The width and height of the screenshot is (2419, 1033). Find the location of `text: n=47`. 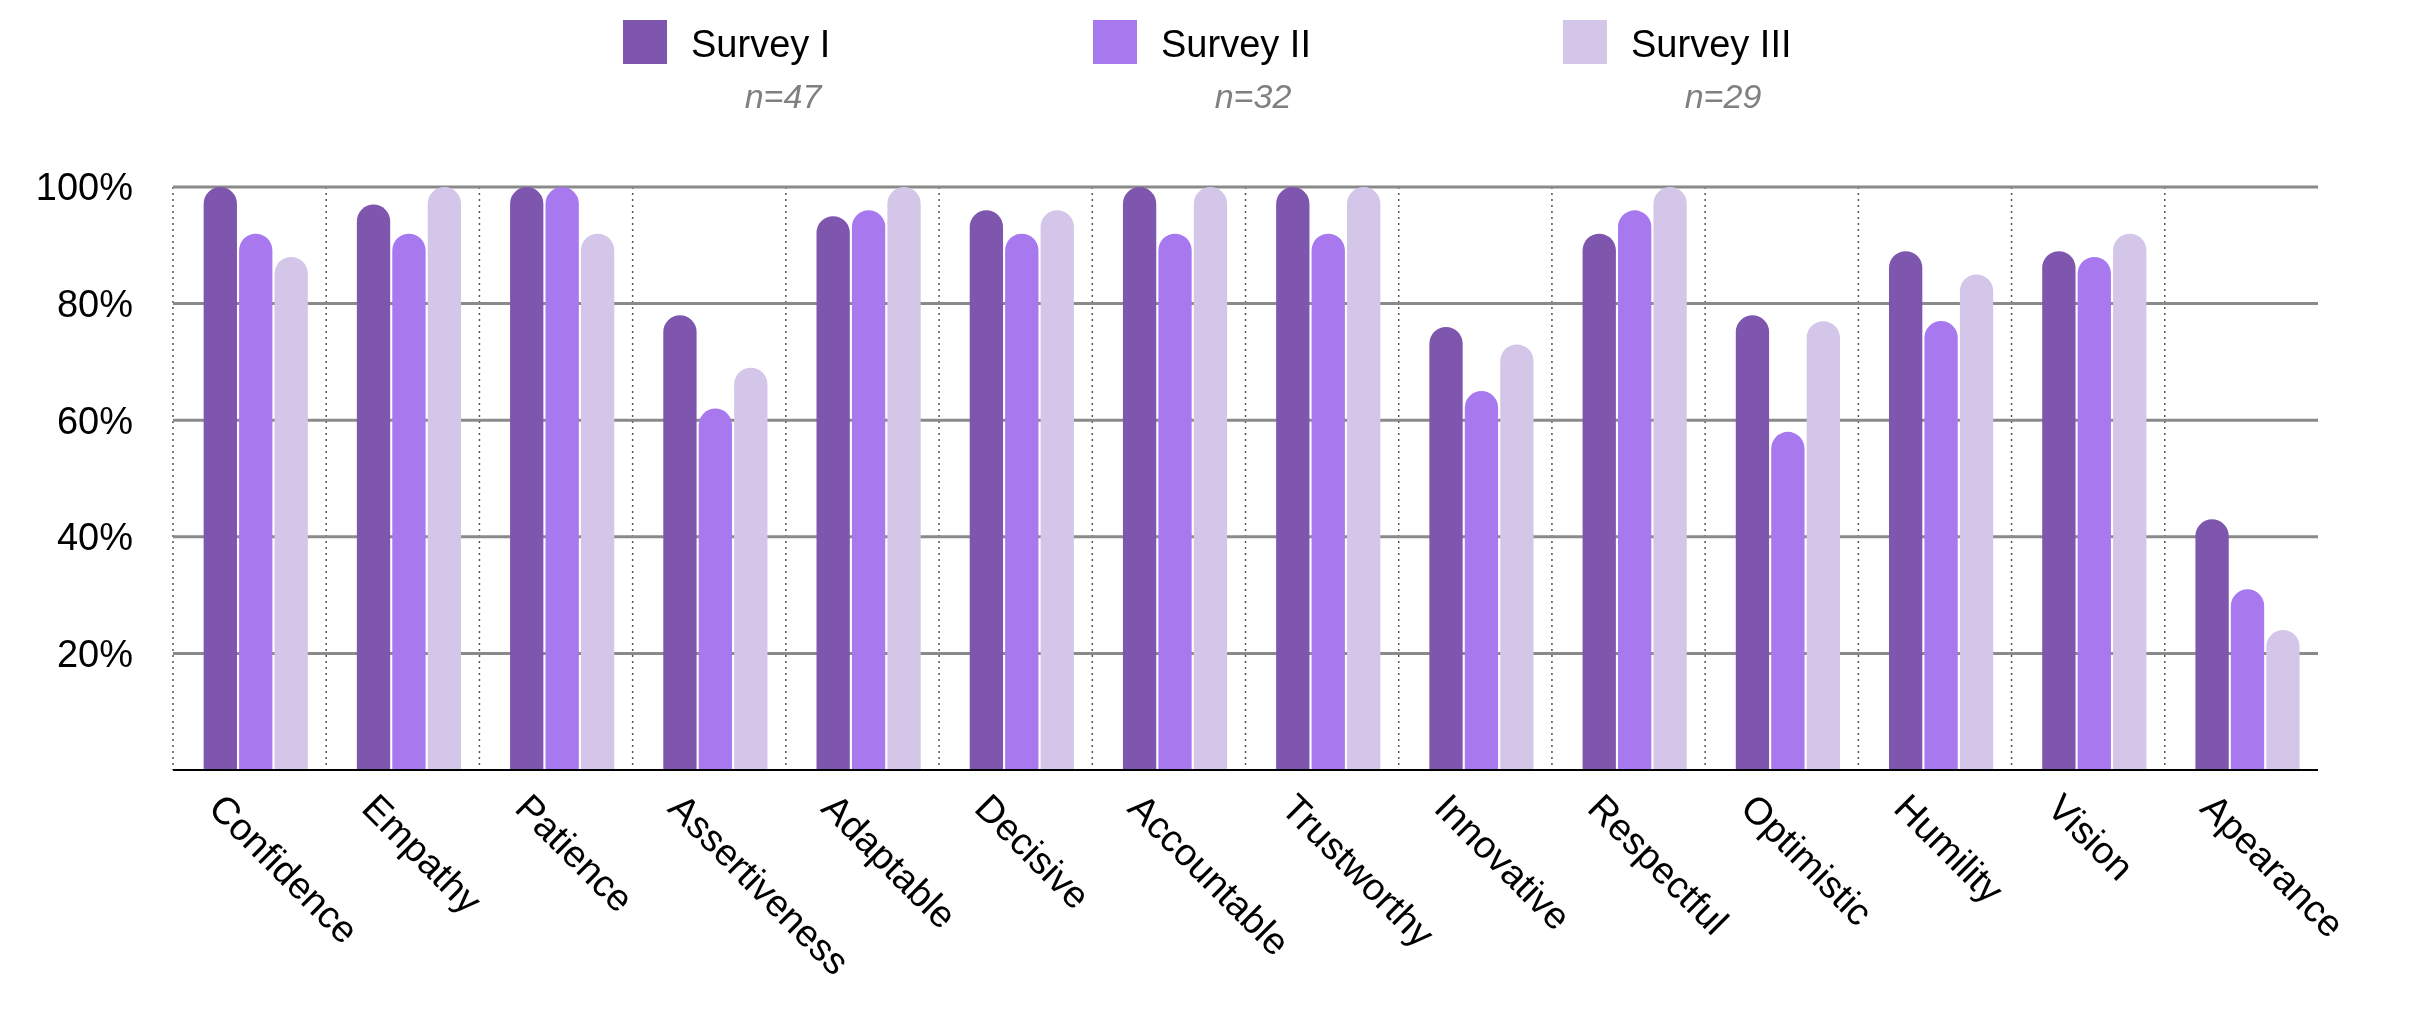

text: n=47 is located at coordinates (783, 96).